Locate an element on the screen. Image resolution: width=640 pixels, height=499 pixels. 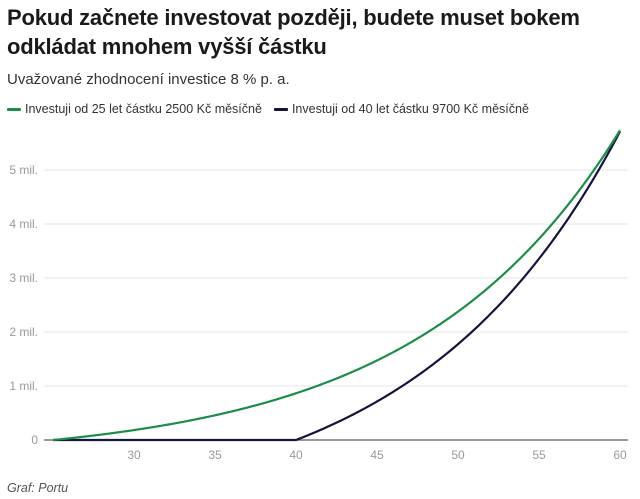
x-tick-label: 40 is located at coordinates (296, 455).